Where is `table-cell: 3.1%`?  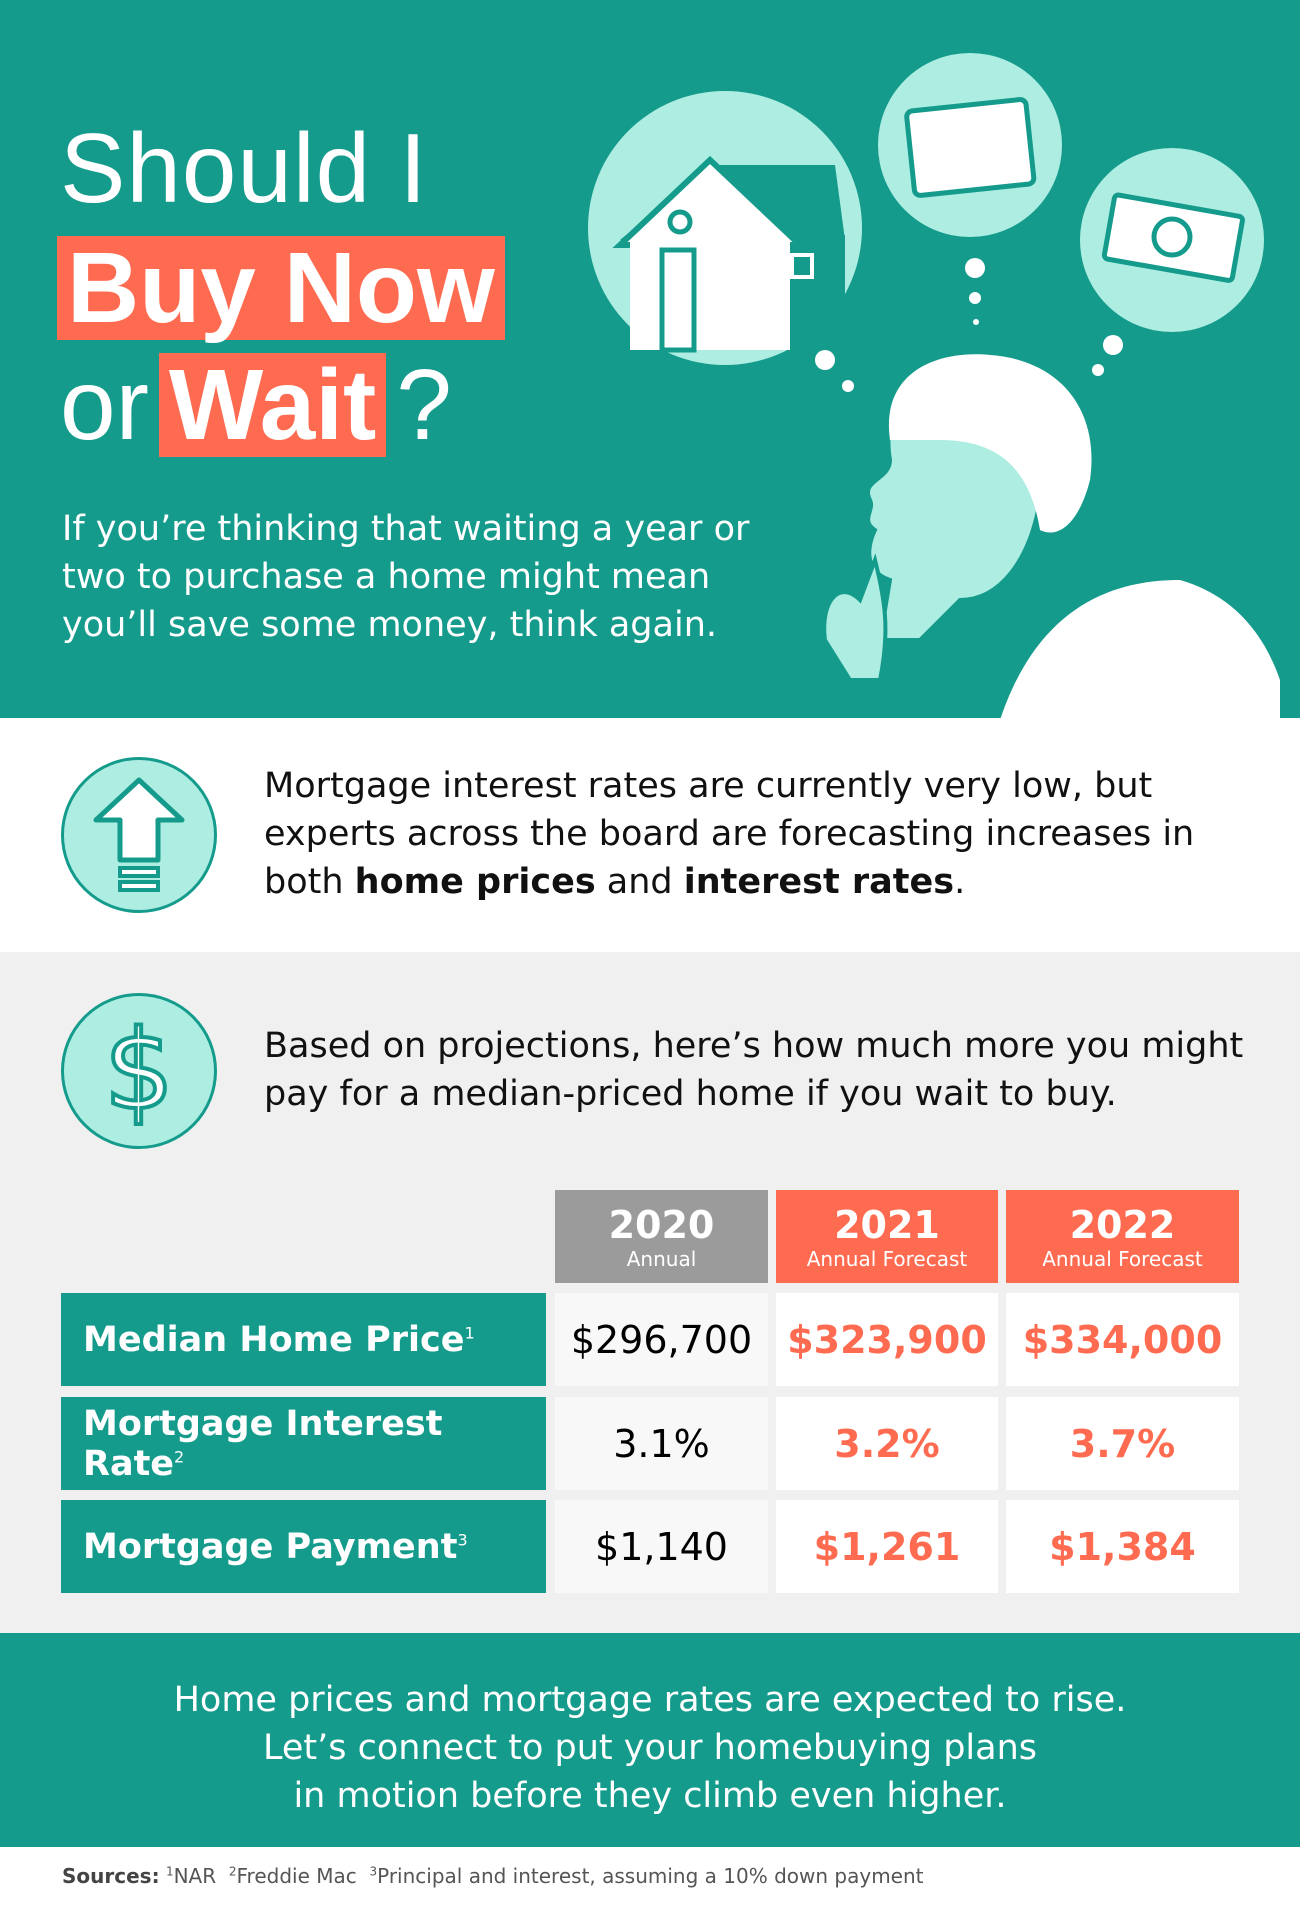 table-cell: 3.1% is located at coordinates (661, 1443).